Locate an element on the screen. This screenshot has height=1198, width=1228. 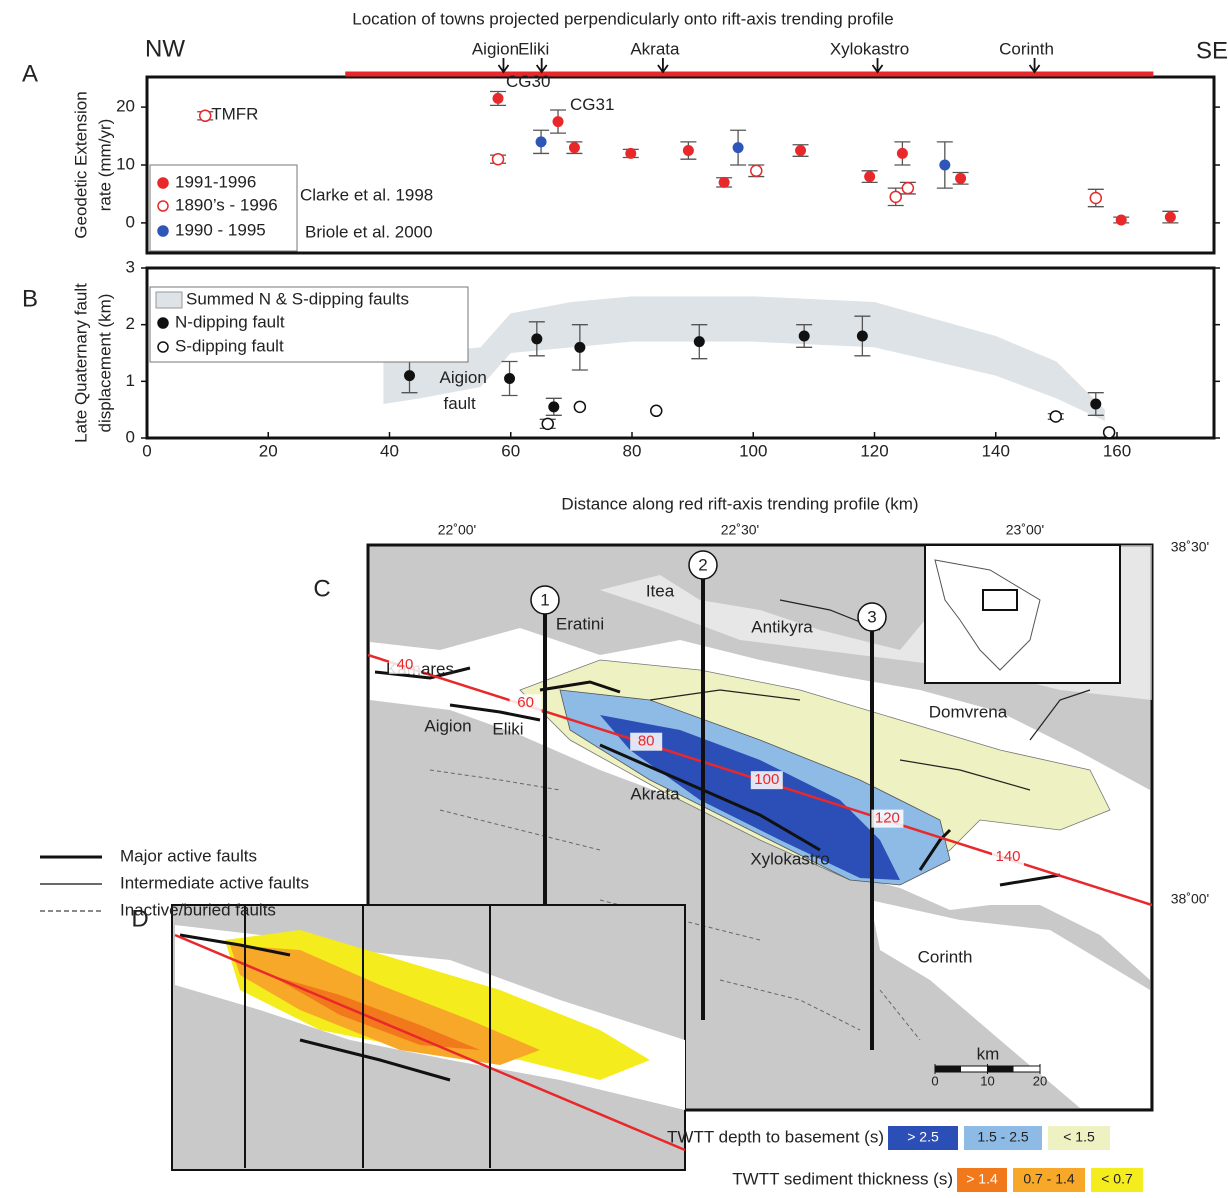
town-label: Aigion is located at coordinates (495, 48).